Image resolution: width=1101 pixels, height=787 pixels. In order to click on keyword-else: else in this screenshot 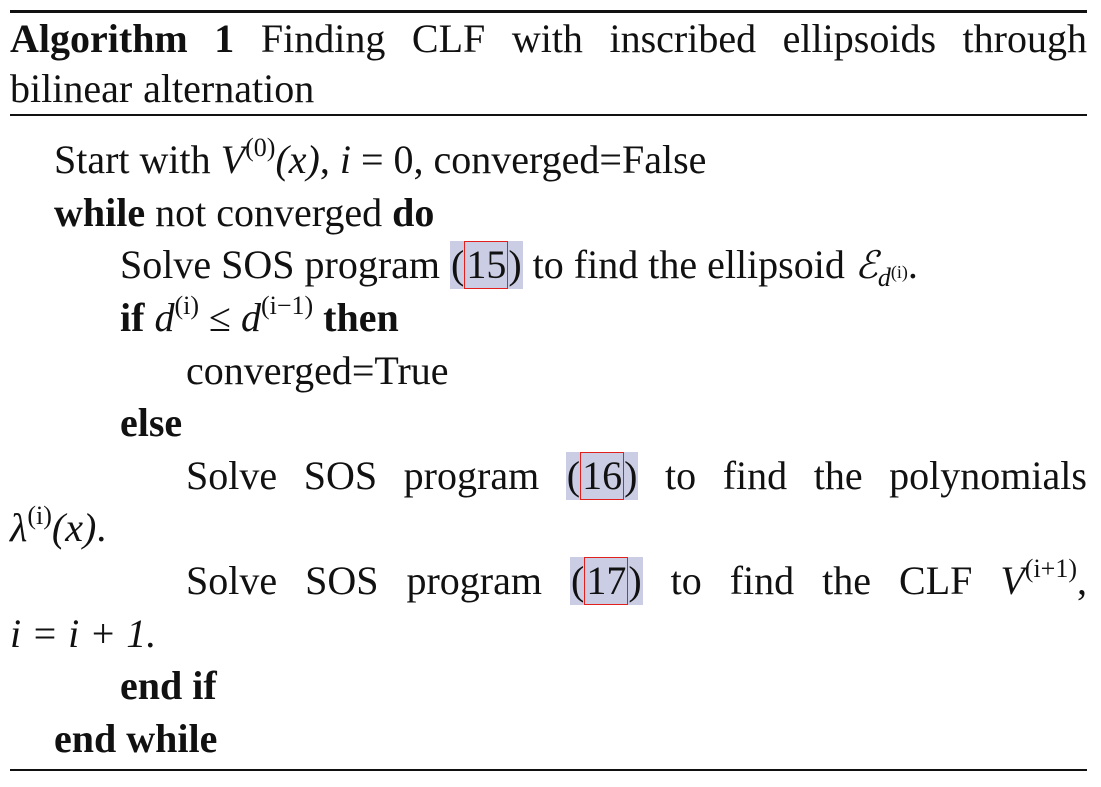, I will do `click(151, 422)`.